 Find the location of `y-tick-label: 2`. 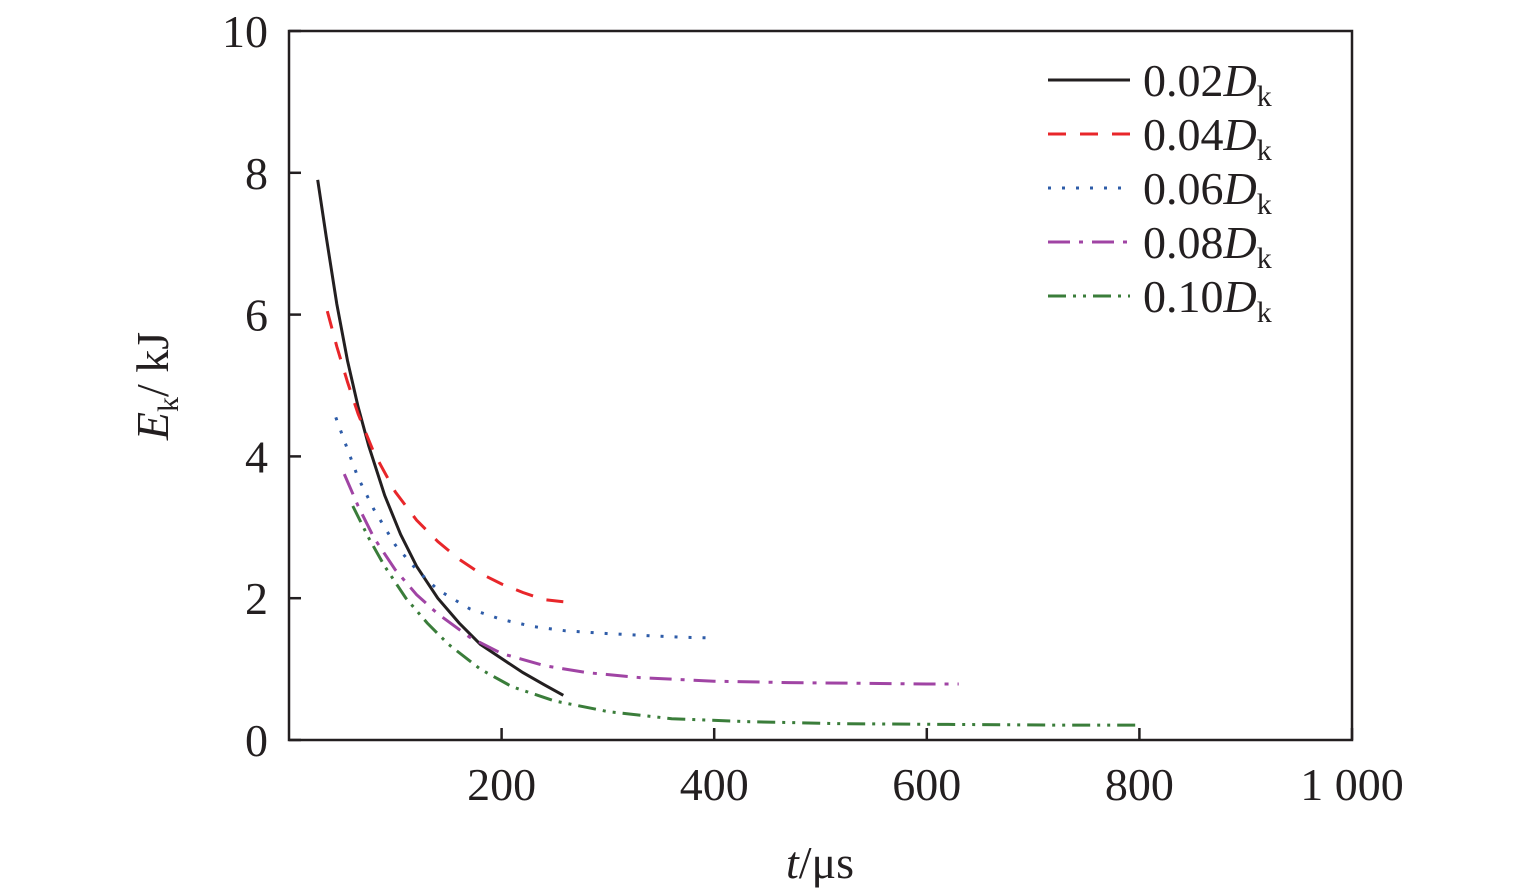

y-tick-label: 2 is located at coordinates (256, 598).